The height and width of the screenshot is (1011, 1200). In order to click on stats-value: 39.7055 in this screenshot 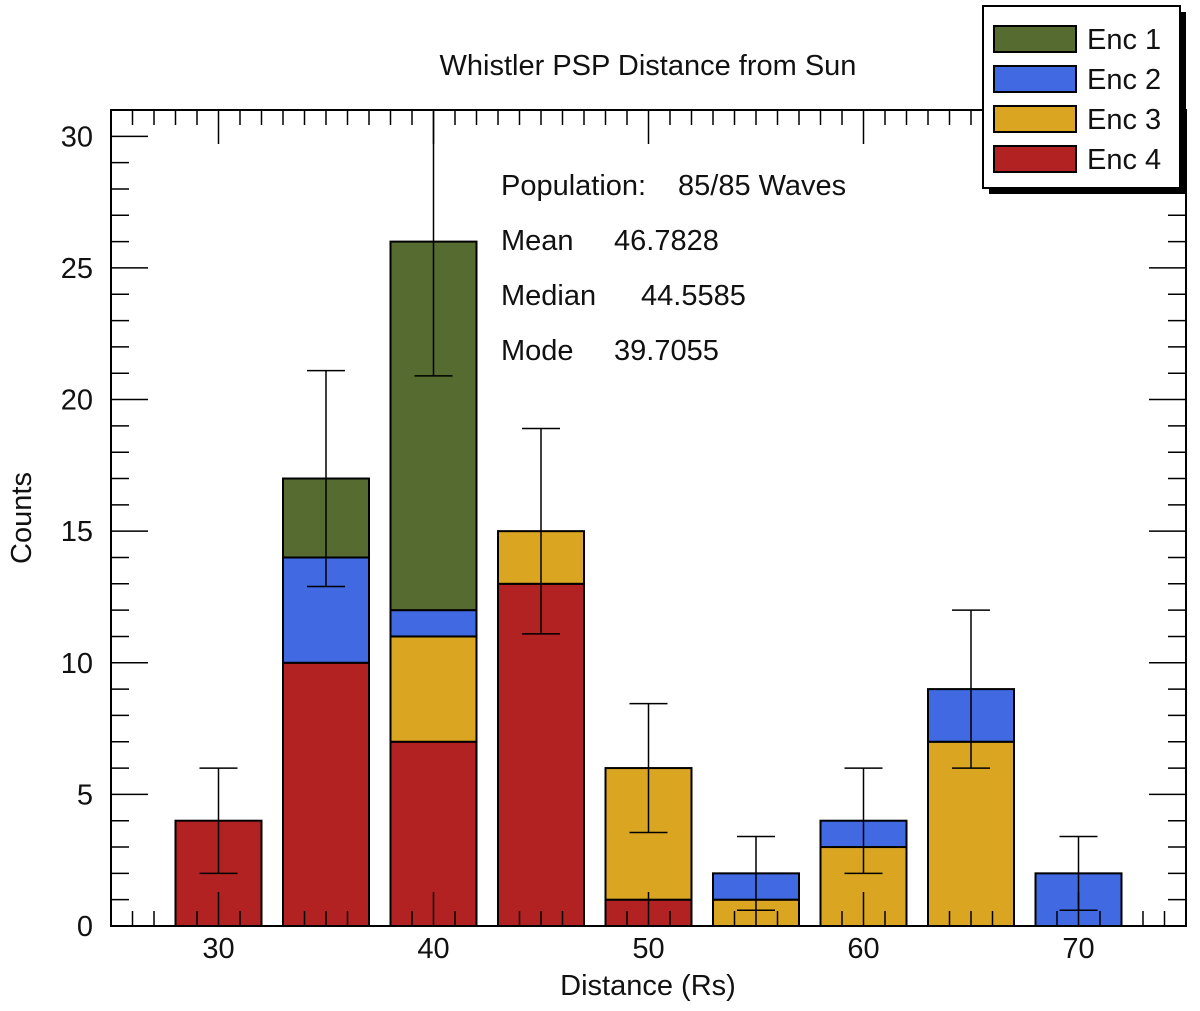, I will do `click(666, 351)`.